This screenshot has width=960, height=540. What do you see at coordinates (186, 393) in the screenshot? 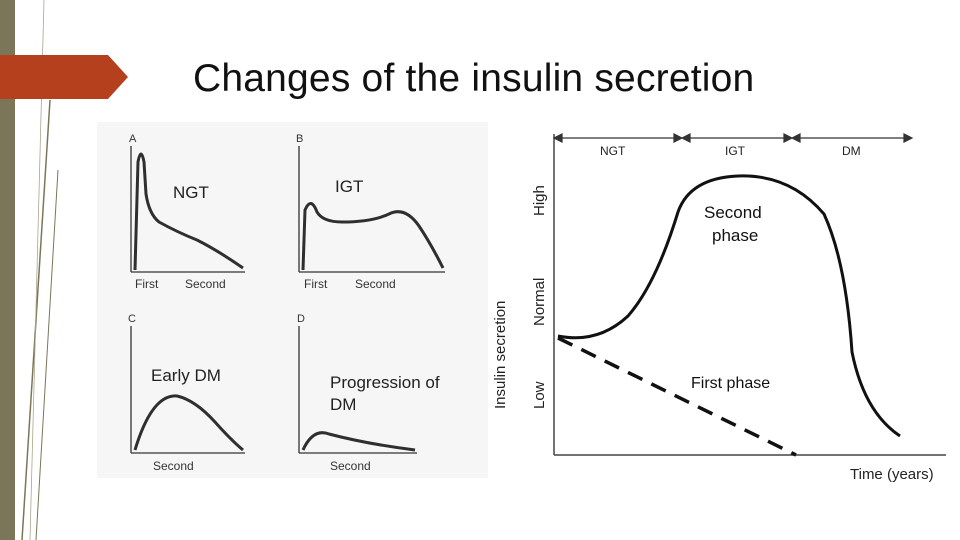
I see `panel-c-early-dm: C Early DM Second` at bounding box center [186, 393].